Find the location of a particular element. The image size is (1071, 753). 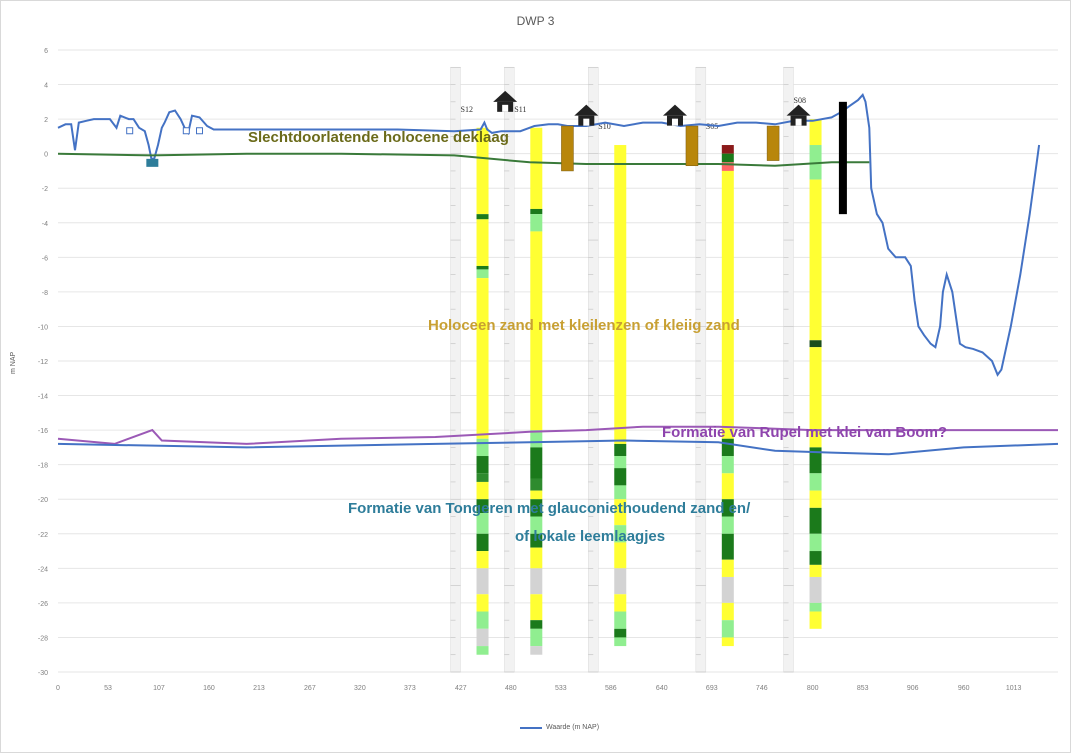

y-tick-label: 0 is located at coordinates (46, 155).